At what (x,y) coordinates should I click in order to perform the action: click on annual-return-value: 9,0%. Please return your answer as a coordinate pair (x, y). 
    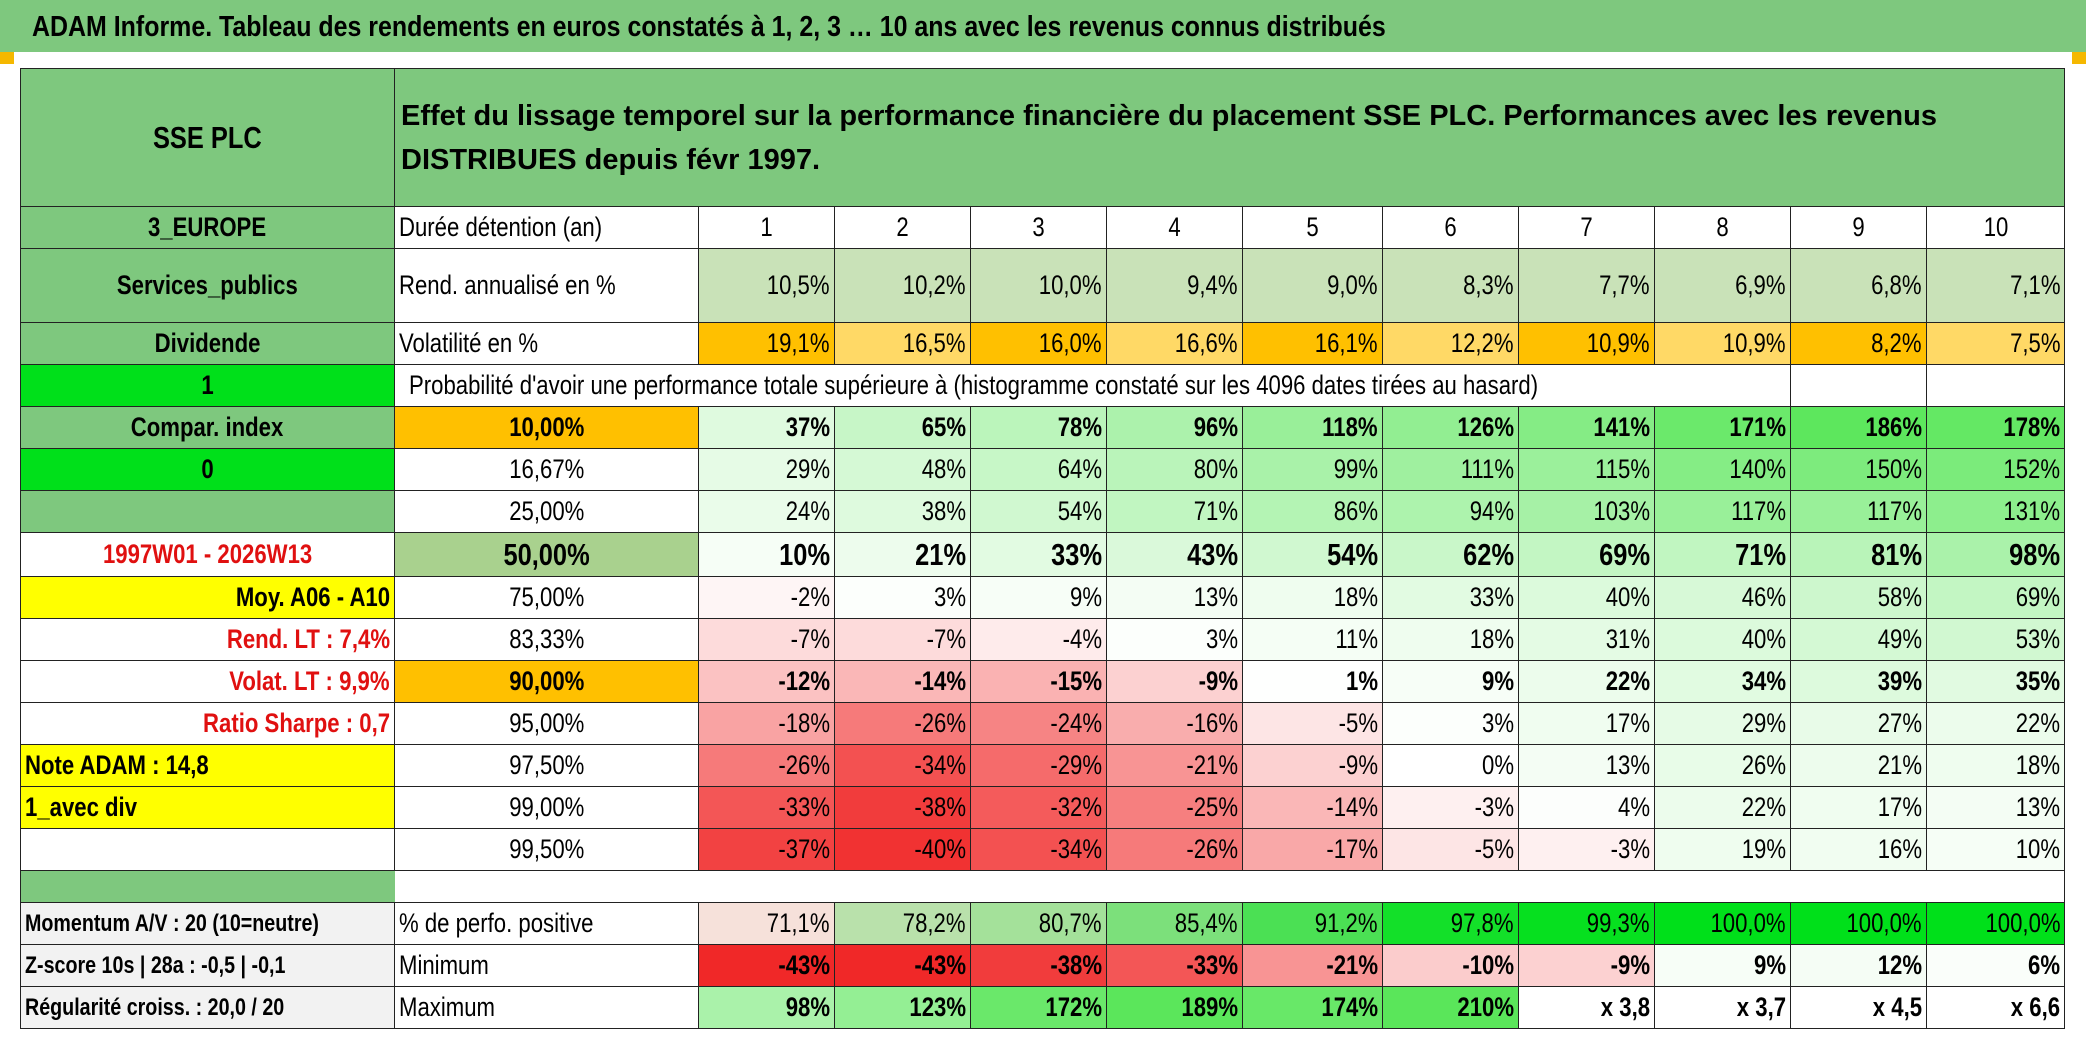
    Looking at the image, I should click on (1312, 285).